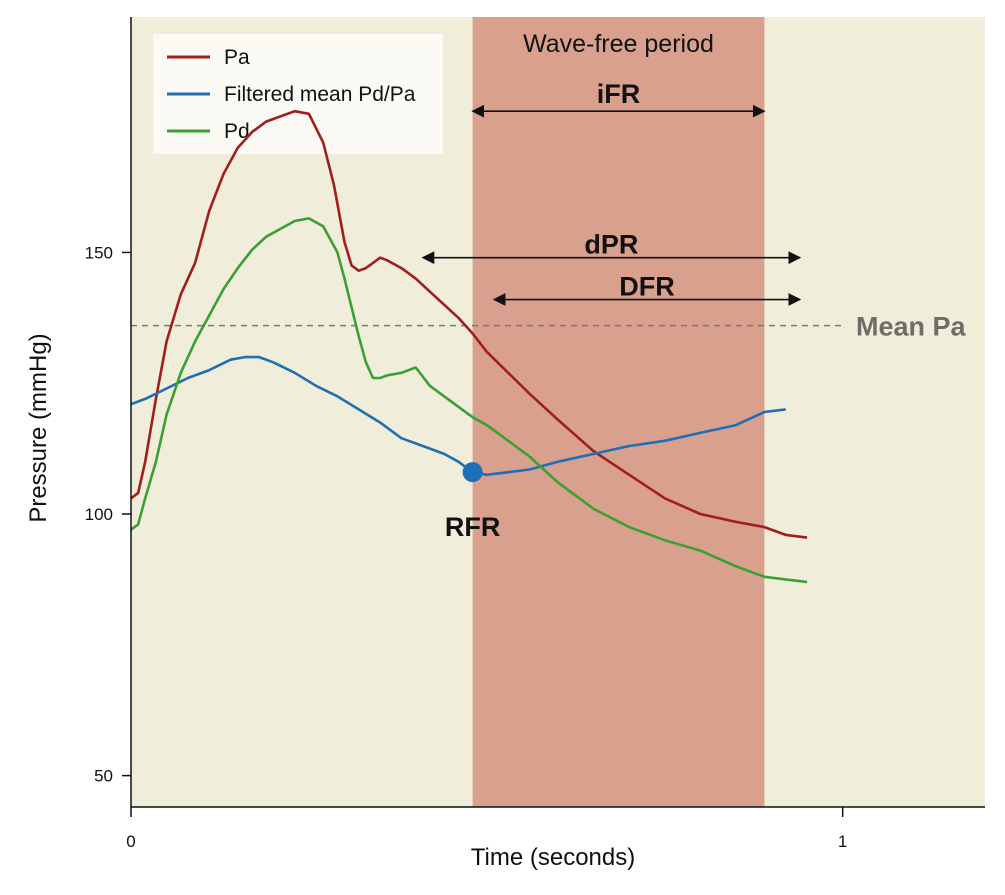  What do you see at coordinates (619, 94) in the screenshot?
I see `ifr-label: iFR` at bounding box center [619, 94].